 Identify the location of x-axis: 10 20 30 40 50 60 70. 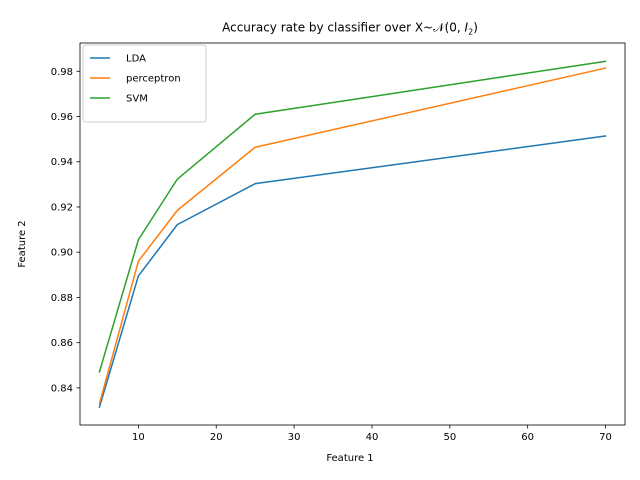
(372, 434).